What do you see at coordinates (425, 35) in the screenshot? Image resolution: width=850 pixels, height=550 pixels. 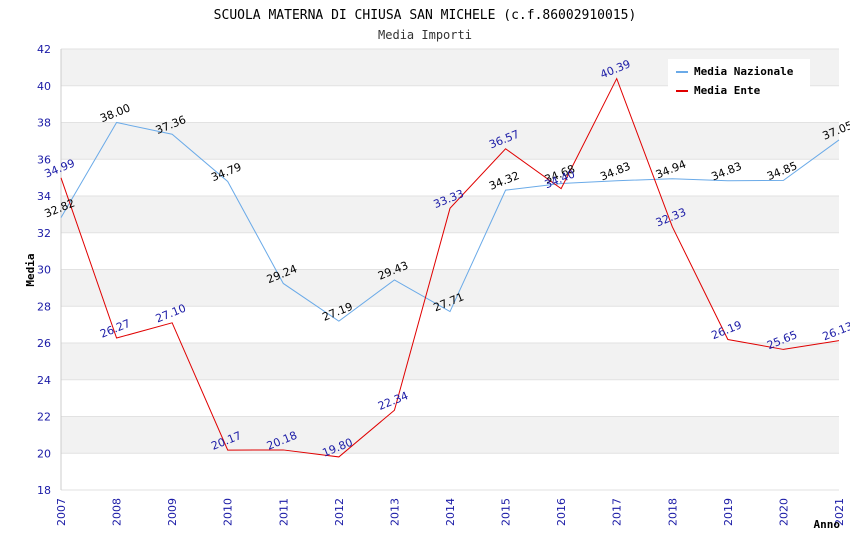 I see `chart-subtitle: Media Importi` at bounding box center [425, 35].